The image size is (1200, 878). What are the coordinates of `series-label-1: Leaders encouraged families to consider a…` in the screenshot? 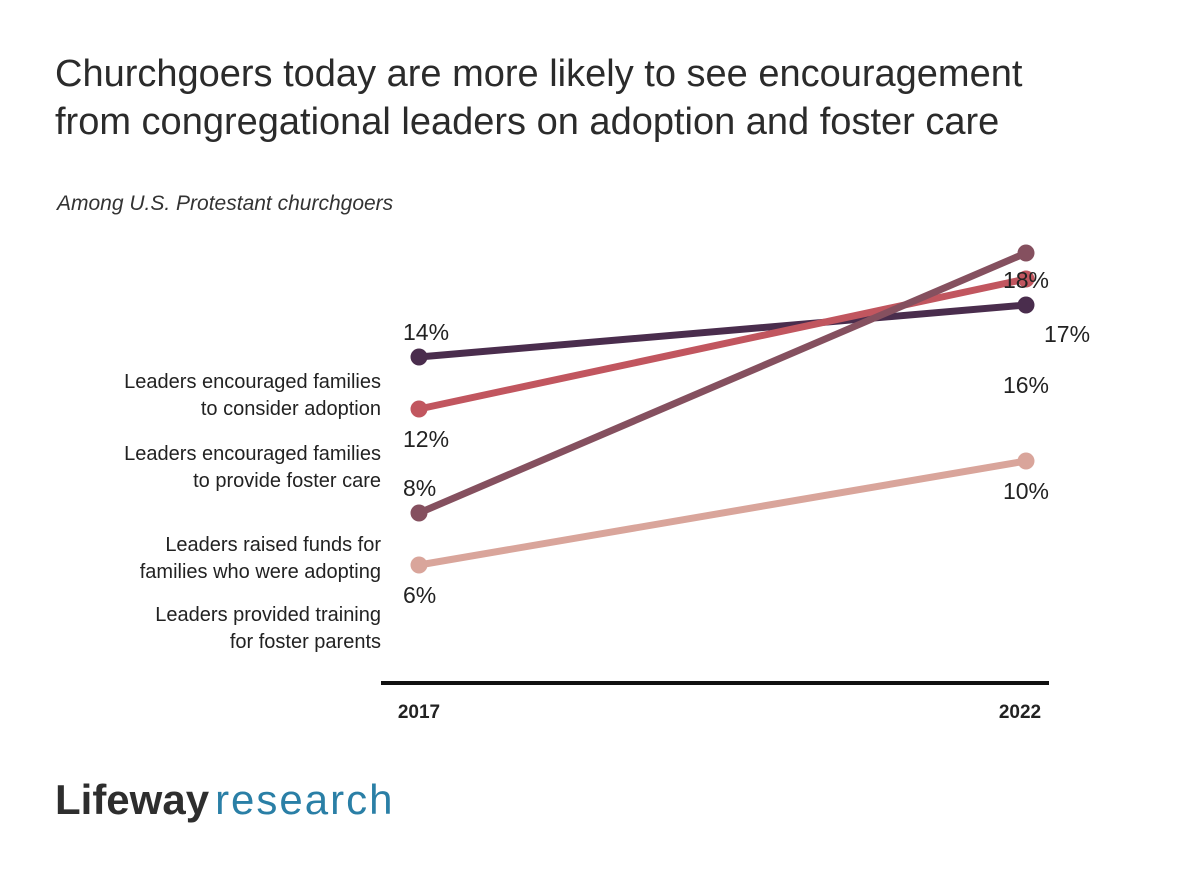 It's located at (252, 395).